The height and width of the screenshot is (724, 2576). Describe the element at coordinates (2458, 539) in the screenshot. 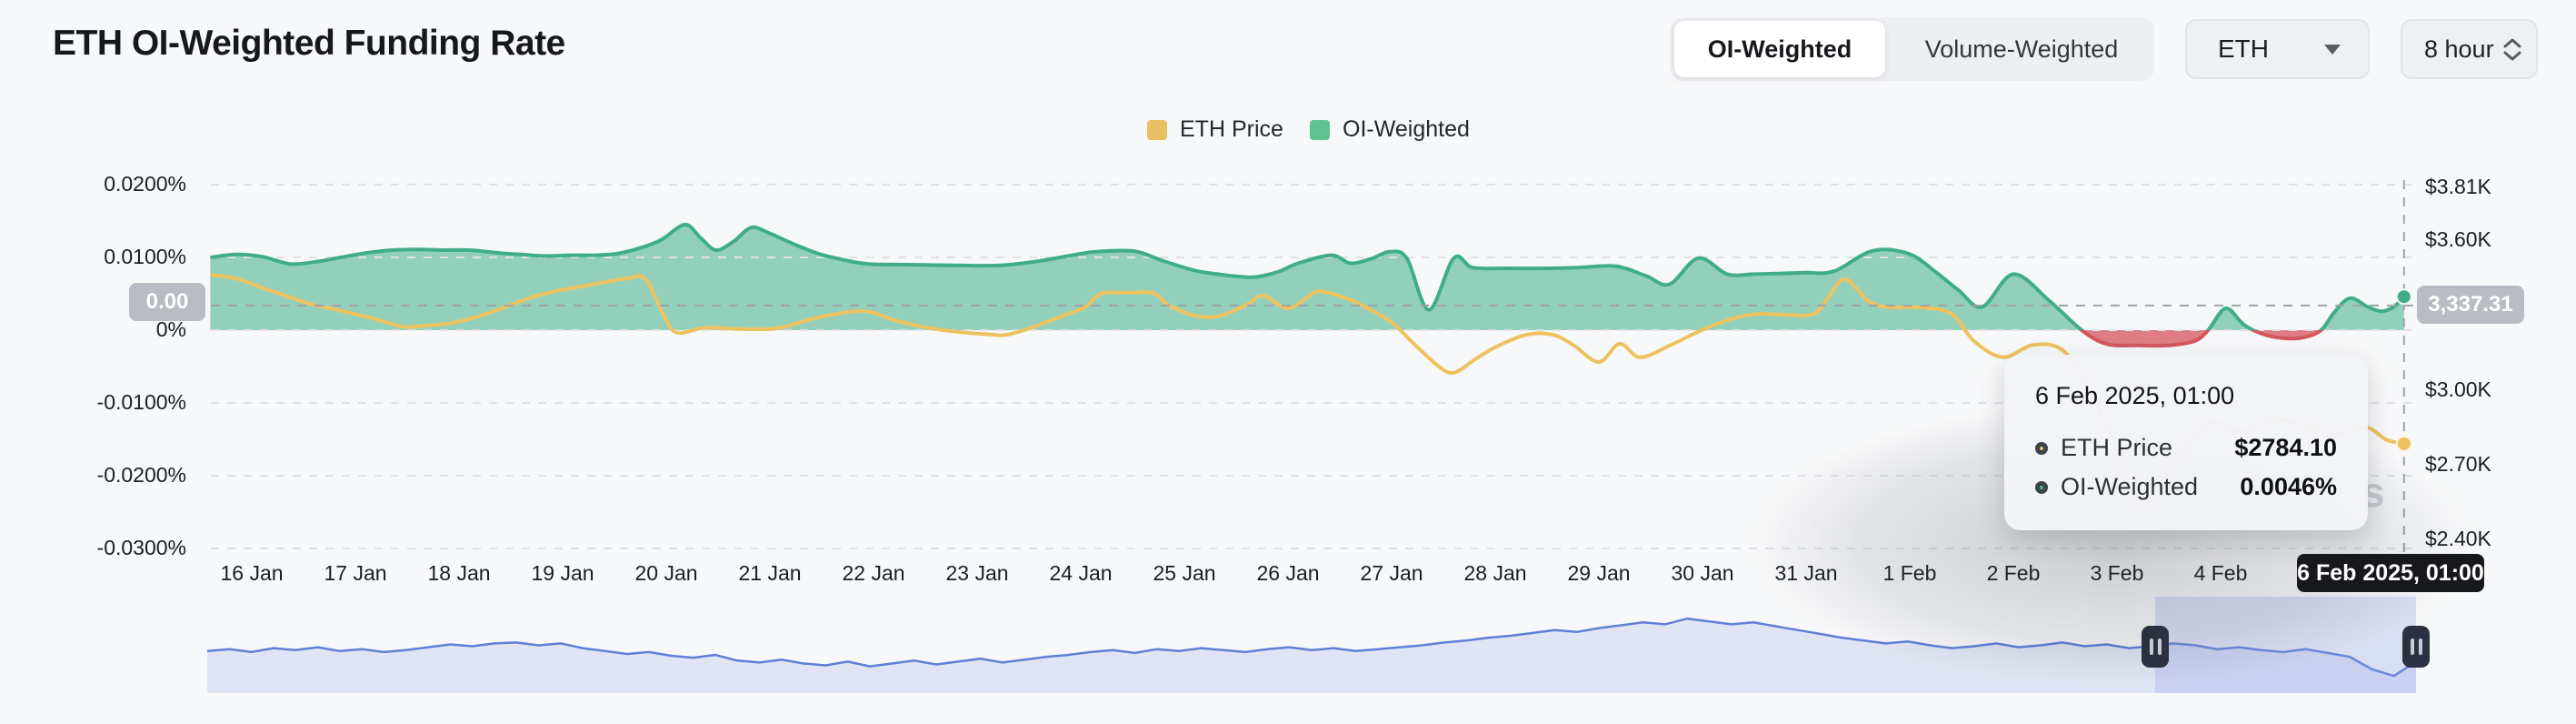

I see `right-axis-tick: $2.40K` at that location.